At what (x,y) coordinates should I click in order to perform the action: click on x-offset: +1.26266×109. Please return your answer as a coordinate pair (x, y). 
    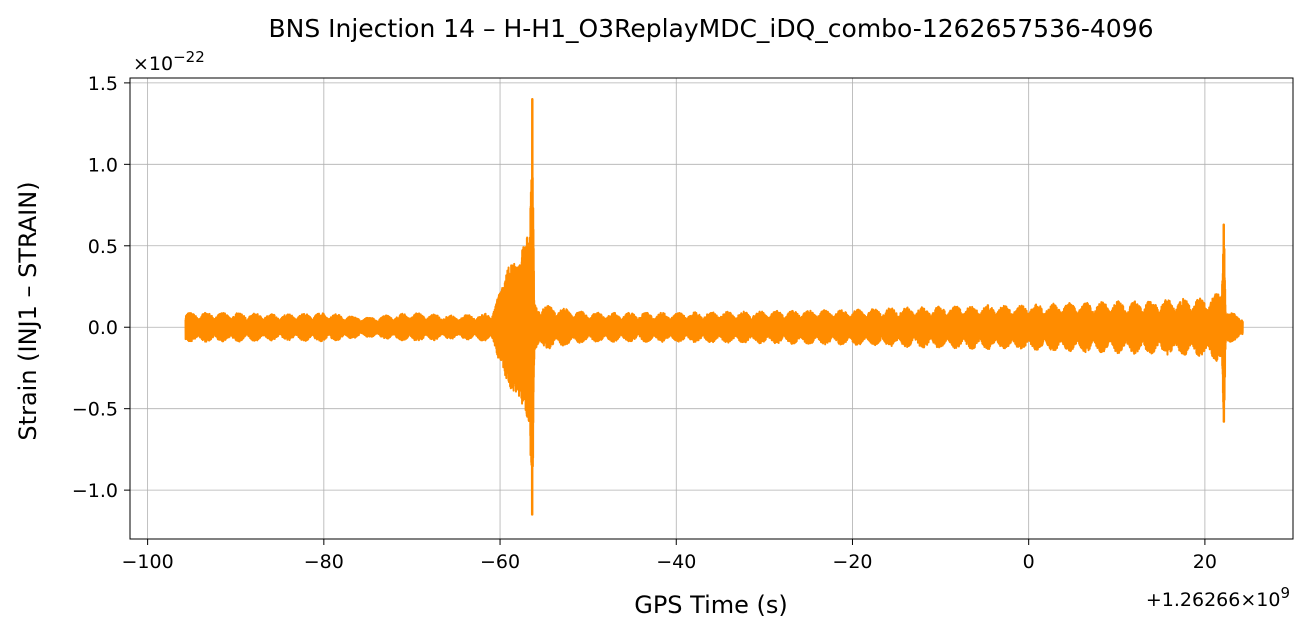
    Looking at the image, I should click on (1218, 597).